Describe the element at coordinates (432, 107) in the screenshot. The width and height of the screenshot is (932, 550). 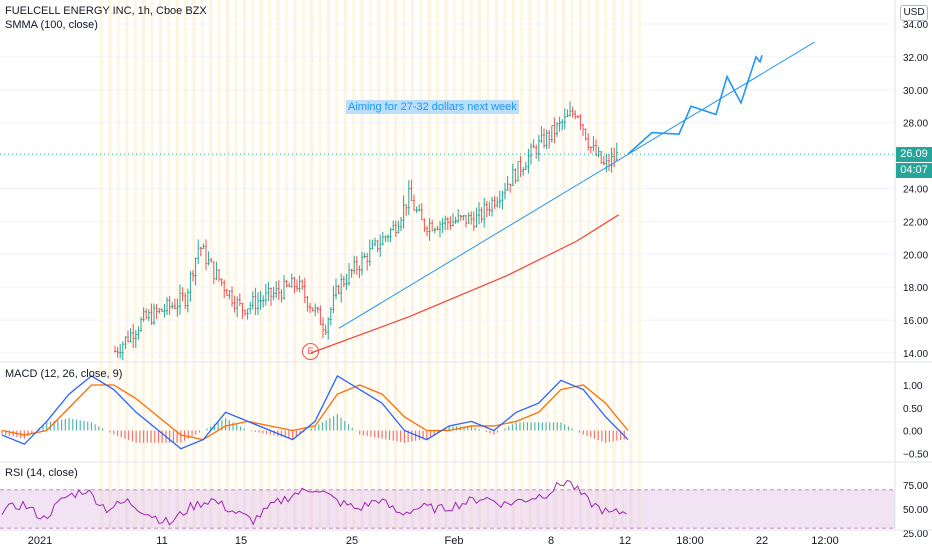
I see `annotation-text: Aiming for 27-32 dollars next week` at that location.